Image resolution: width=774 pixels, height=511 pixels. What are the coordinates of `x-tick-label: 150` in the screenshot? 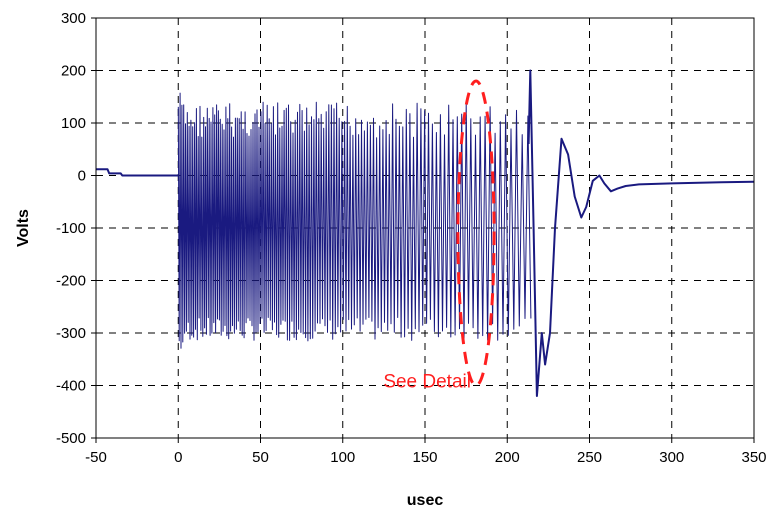 It's located at (424, 457).